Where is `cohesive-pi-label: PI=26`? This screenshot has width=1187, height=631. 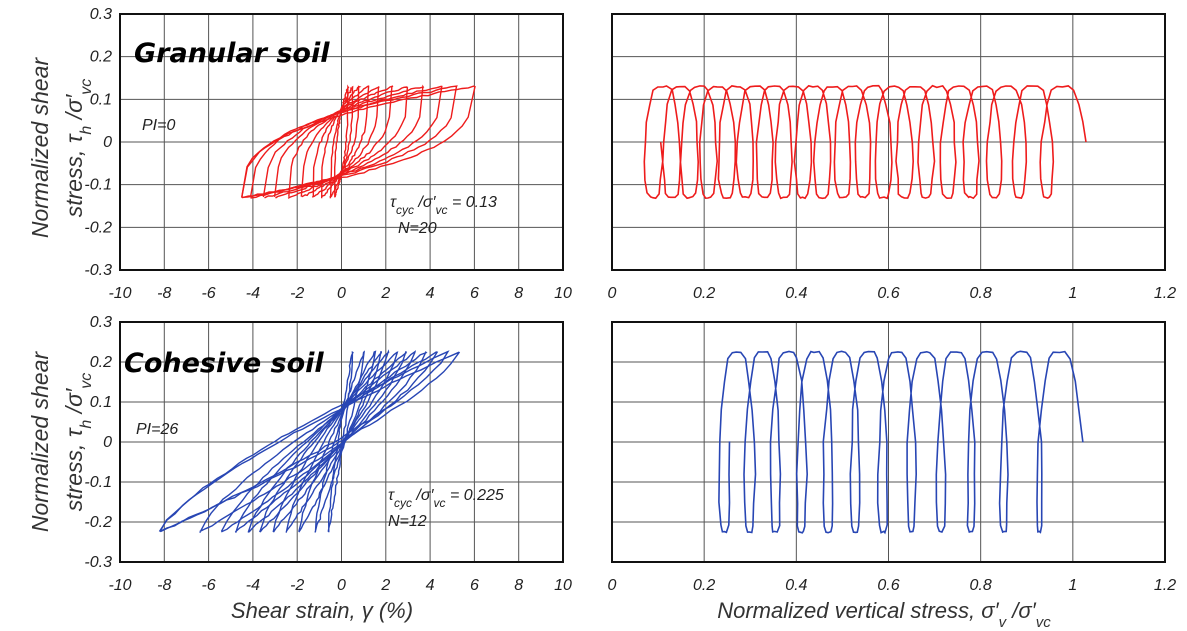
cohesive-pi-label: PI=26 is located at coordinates (157, 429).